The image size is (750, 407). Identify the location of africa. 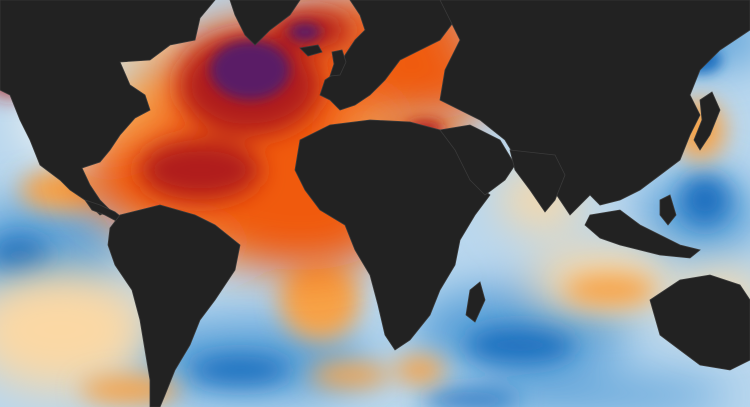
(392, 235).